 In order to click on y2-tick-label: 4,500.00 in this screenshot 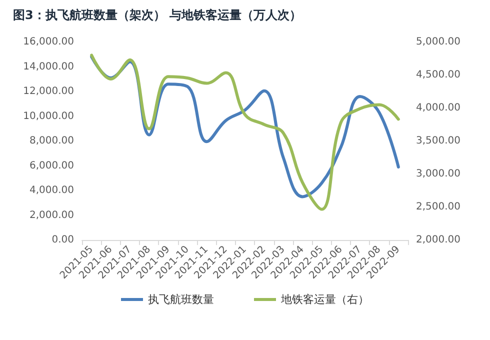, I will do `click(438, 75)`.